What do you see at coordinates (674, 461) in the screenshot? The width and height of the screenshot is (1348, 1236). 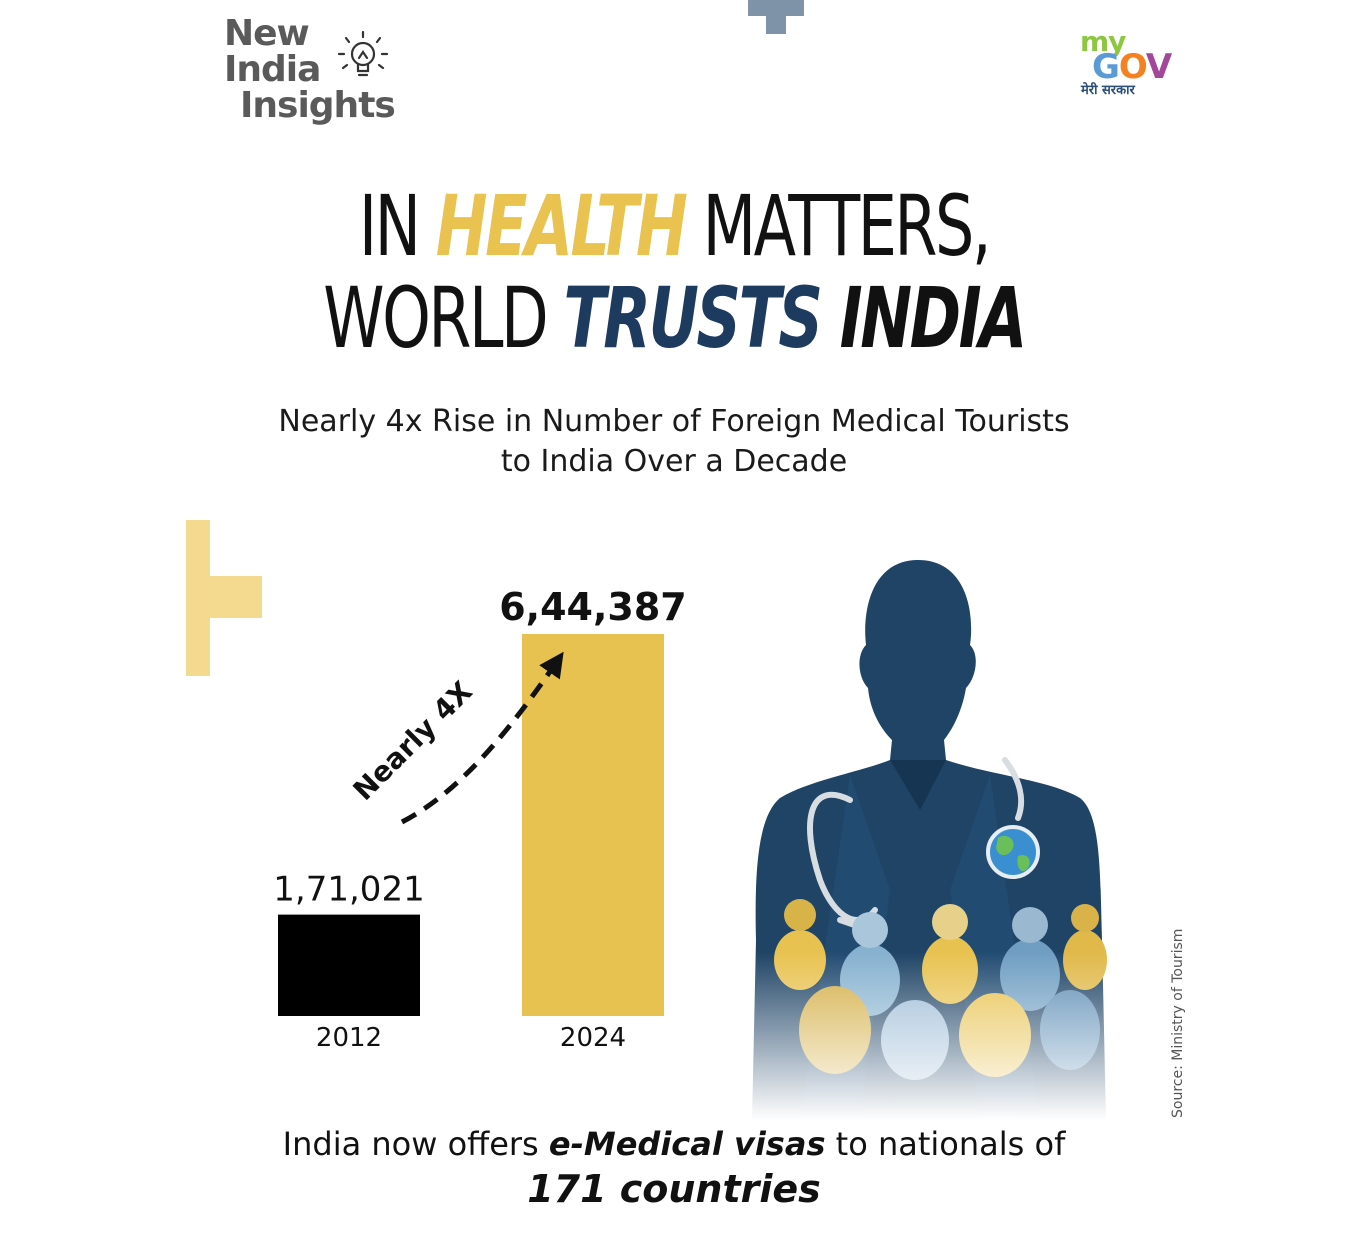 I see `subtitle-line-2: to India Over a Decade` at bounding box center [674, 461].